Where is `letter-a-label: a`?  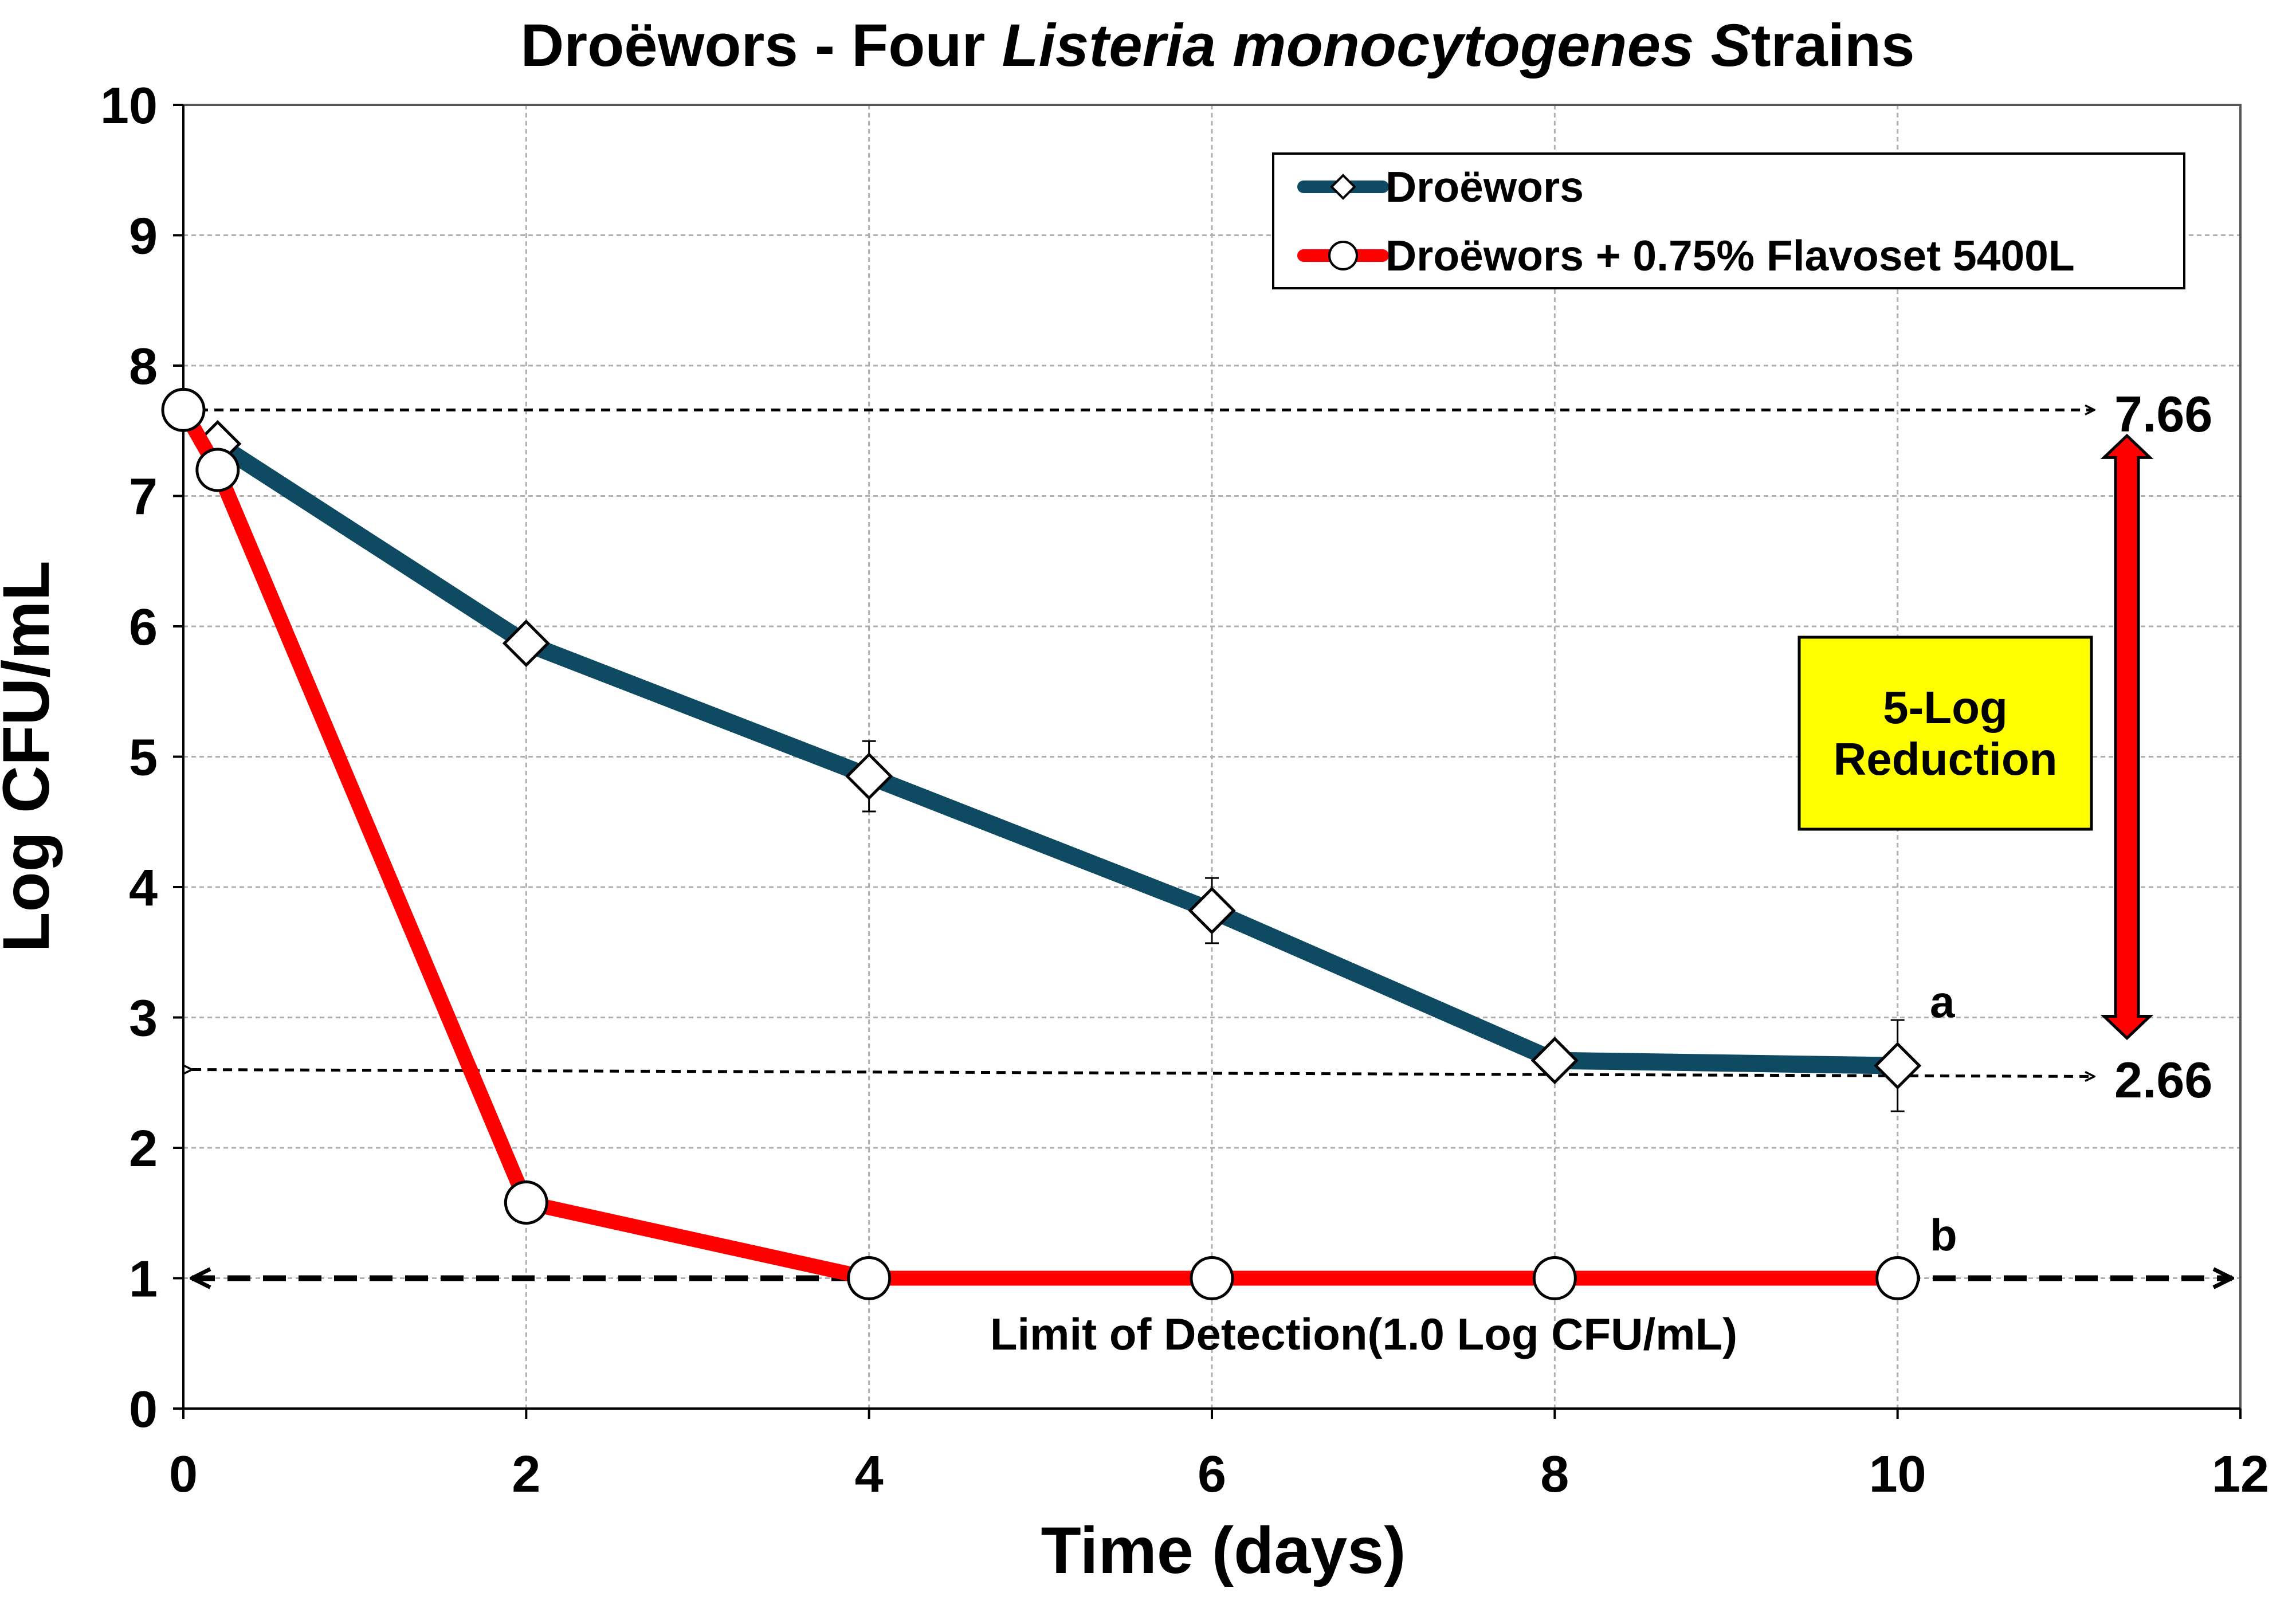
letter-a-label: a is located at coordinates (1942, 1001).